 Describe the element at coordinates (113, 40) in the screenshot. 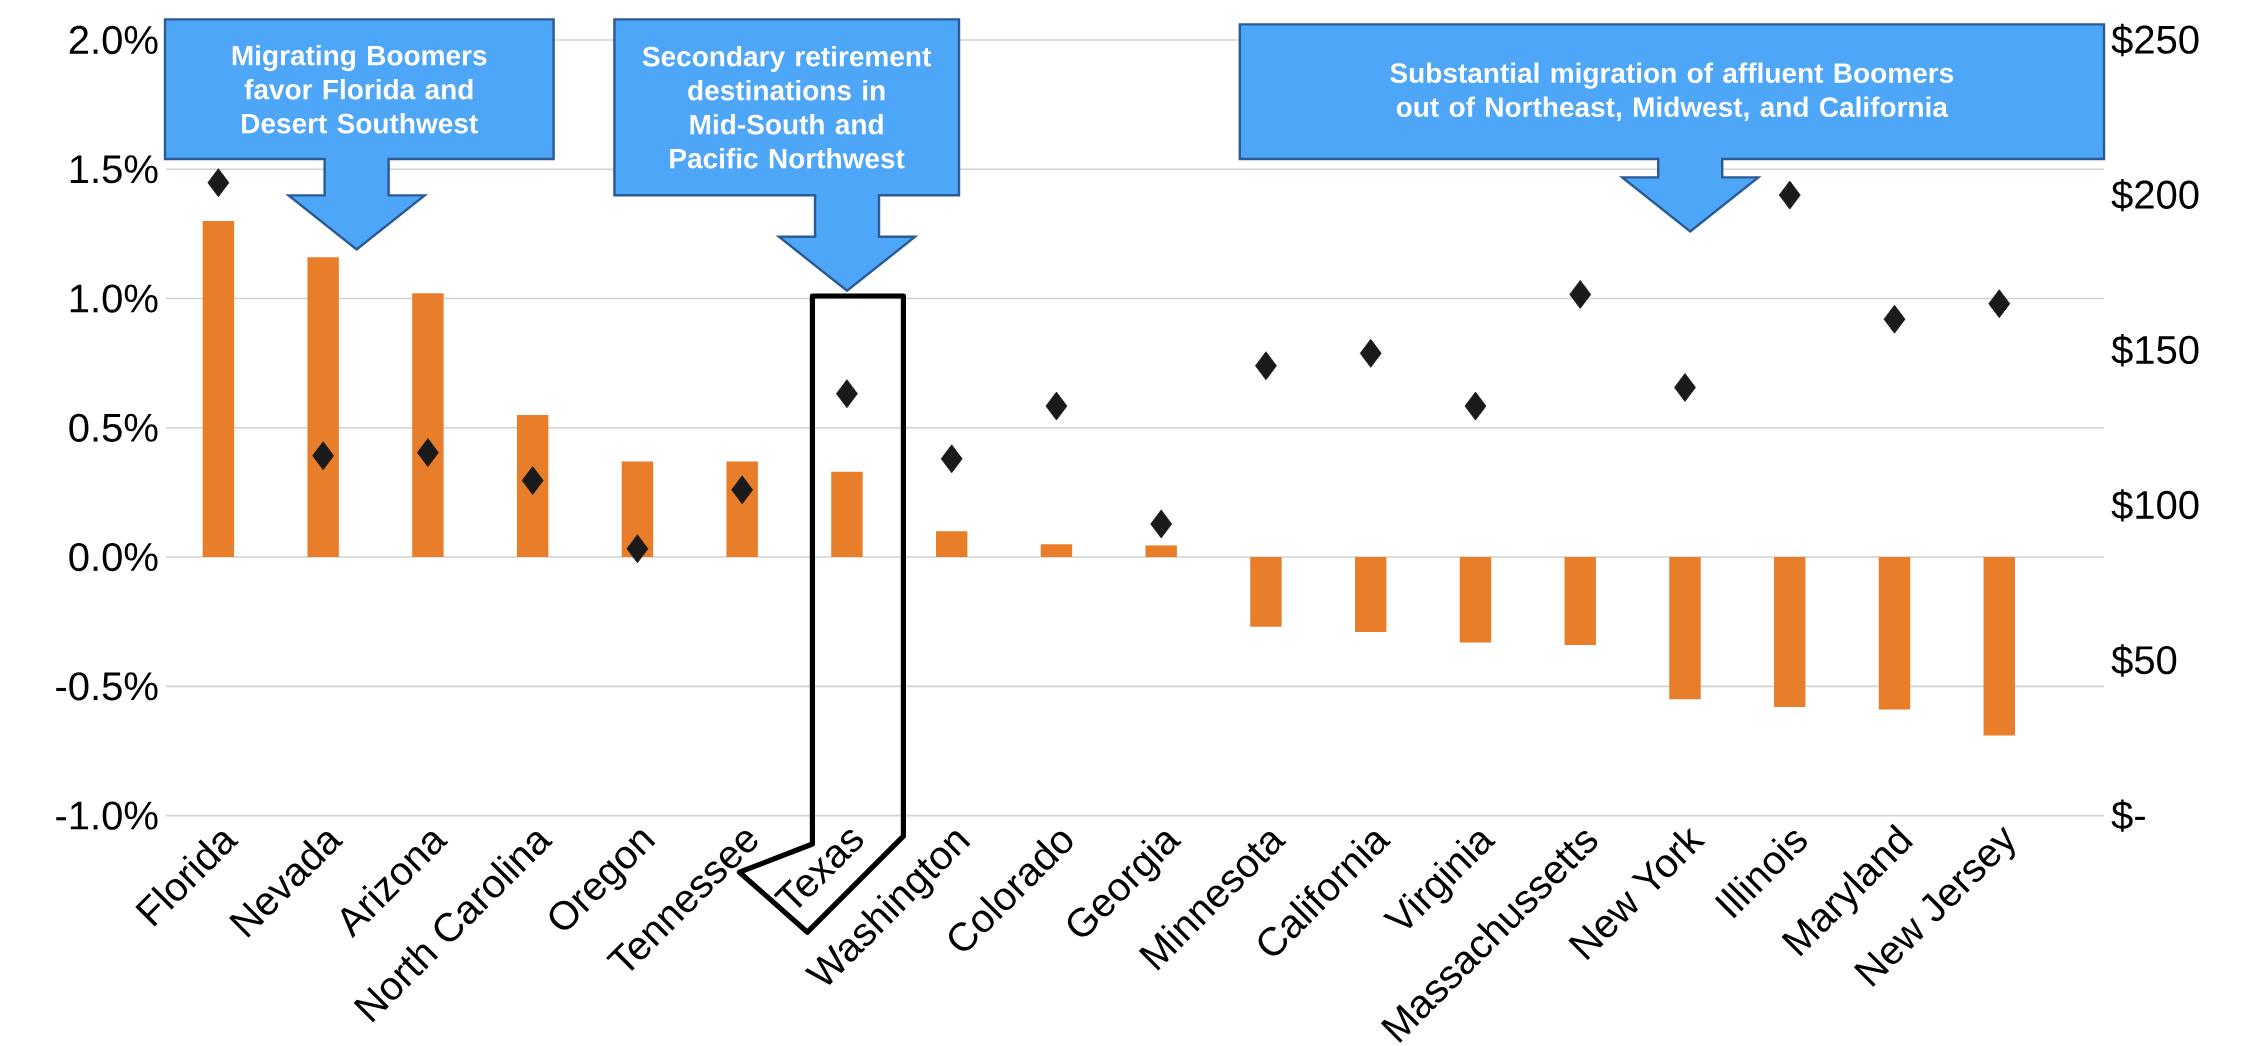

I see `y-tick-label: 2.0%` at that location.